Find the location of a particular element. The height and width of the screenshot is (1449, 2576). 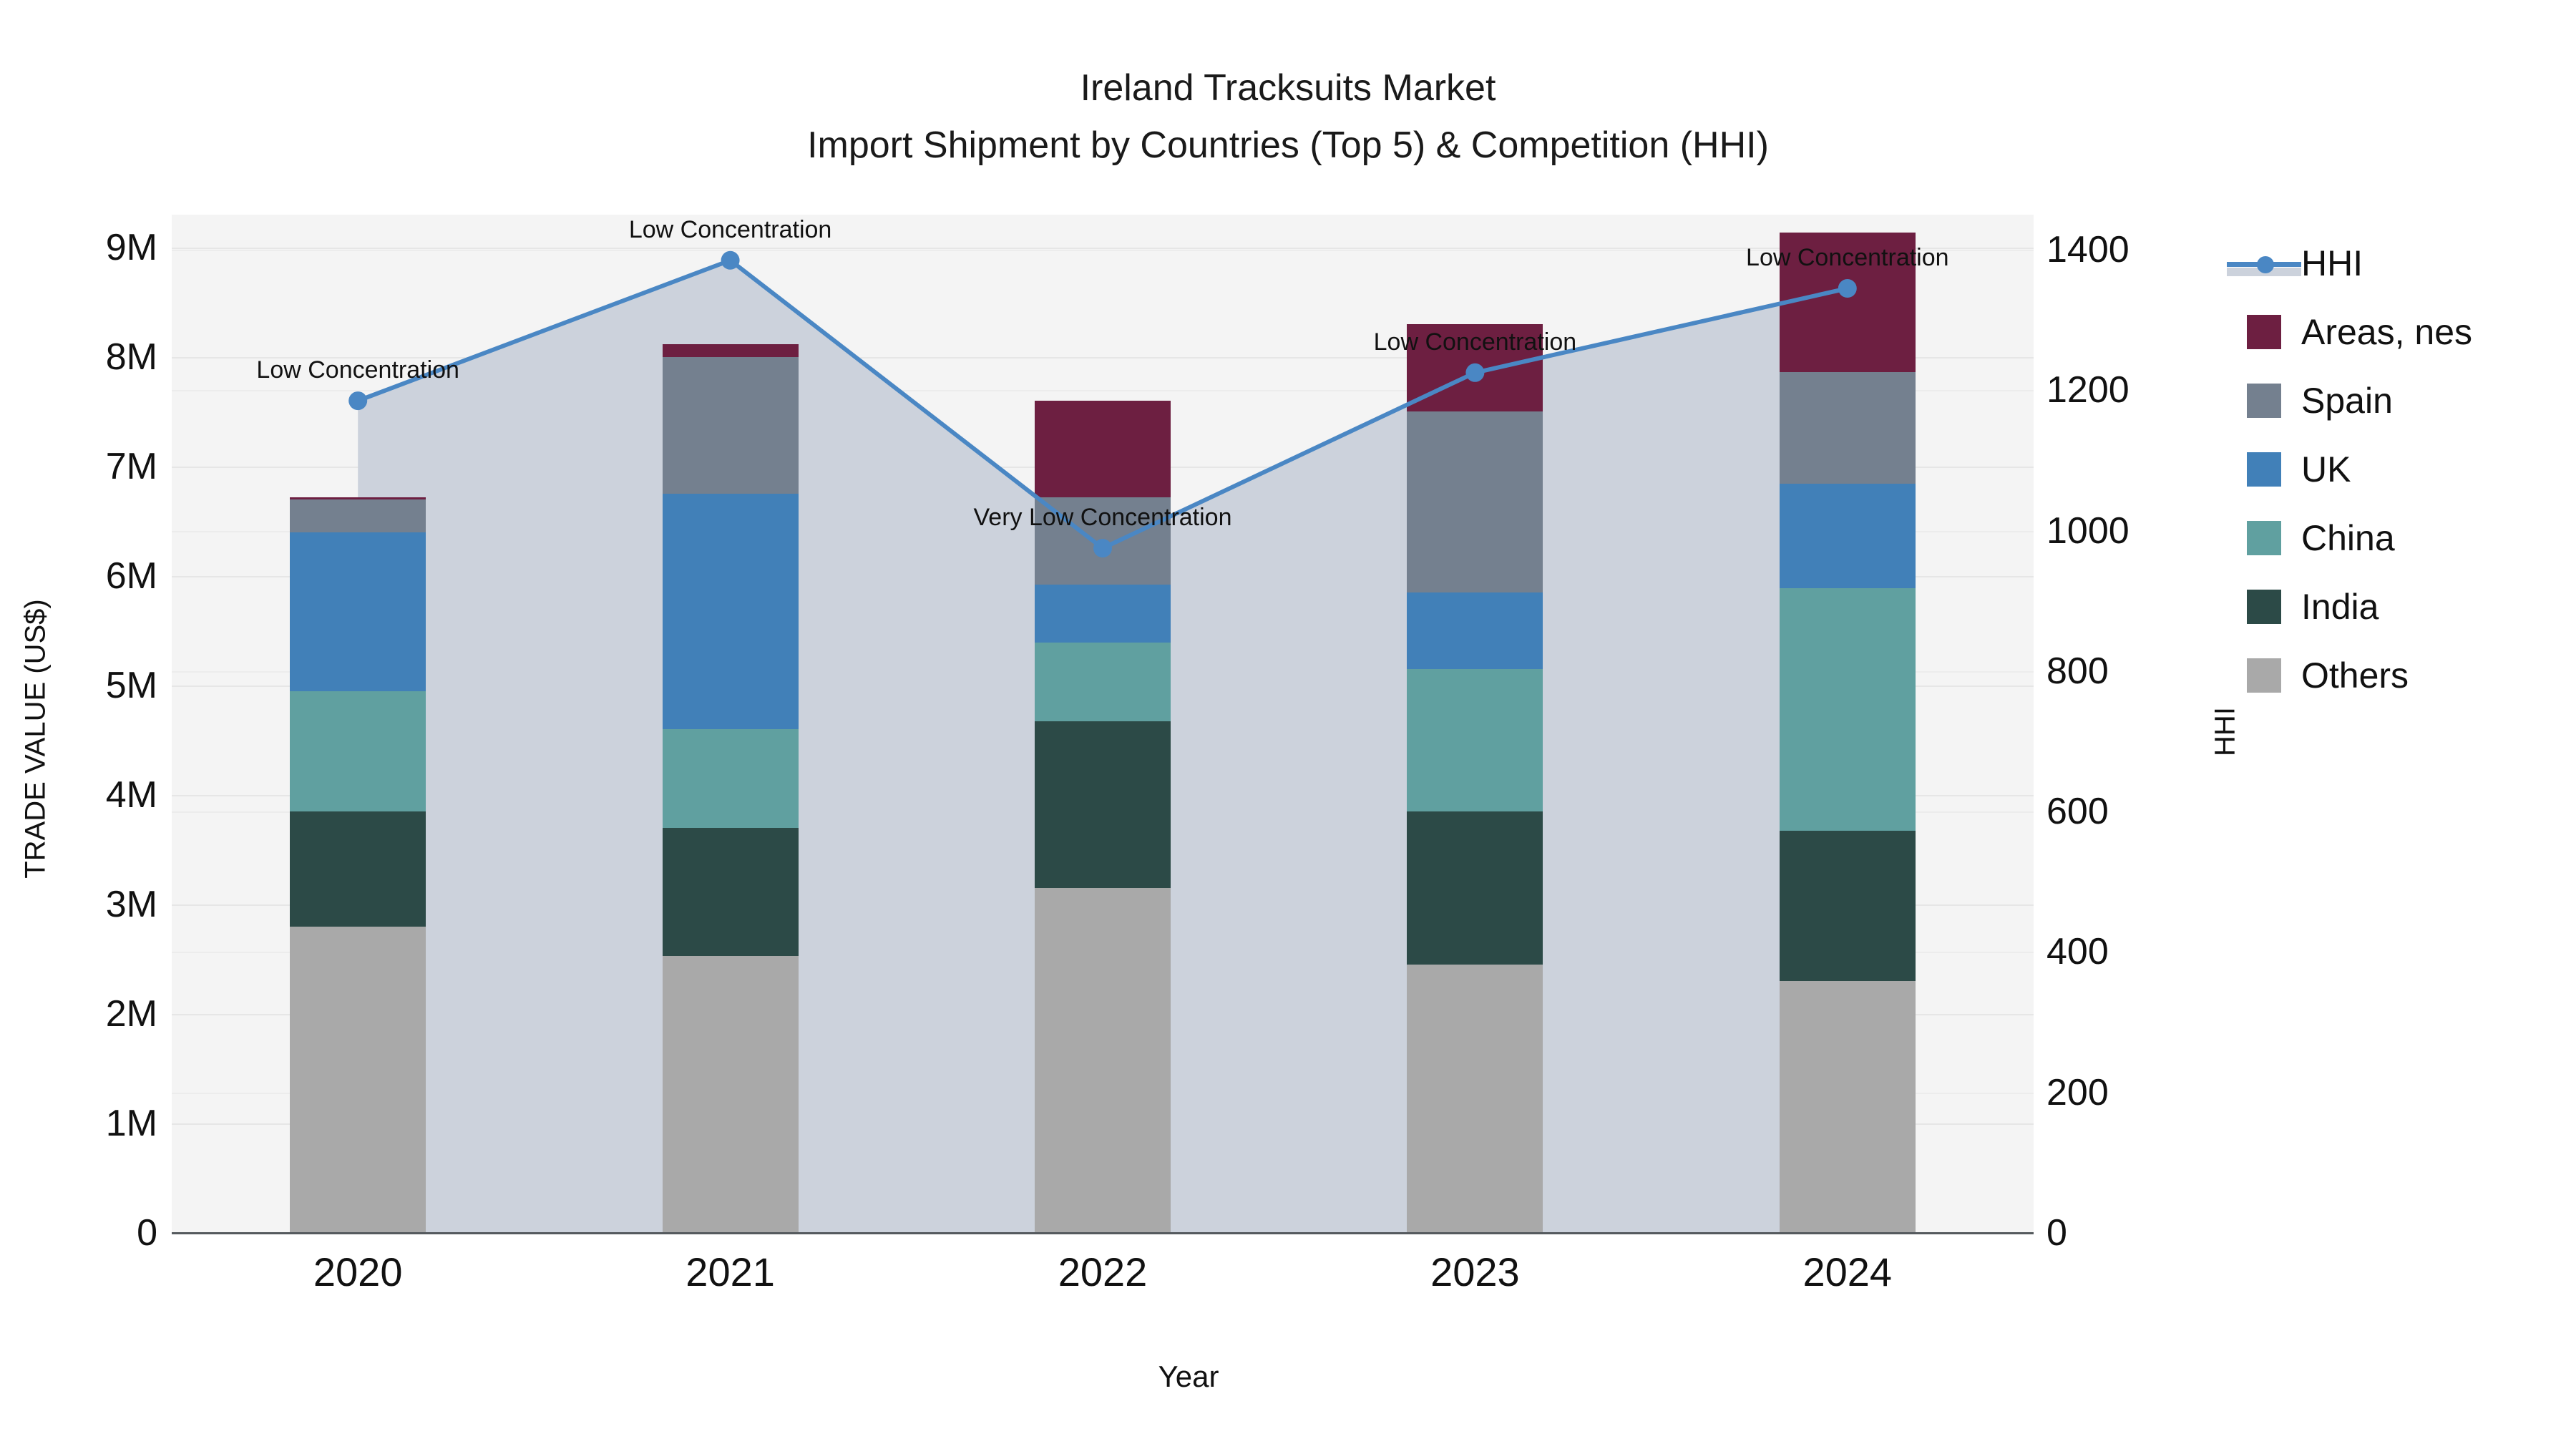

y-axis-left: 0 1M 2M 3M 4M 5M 6M 7M 8M 9M is located at coordinates (79, 724).